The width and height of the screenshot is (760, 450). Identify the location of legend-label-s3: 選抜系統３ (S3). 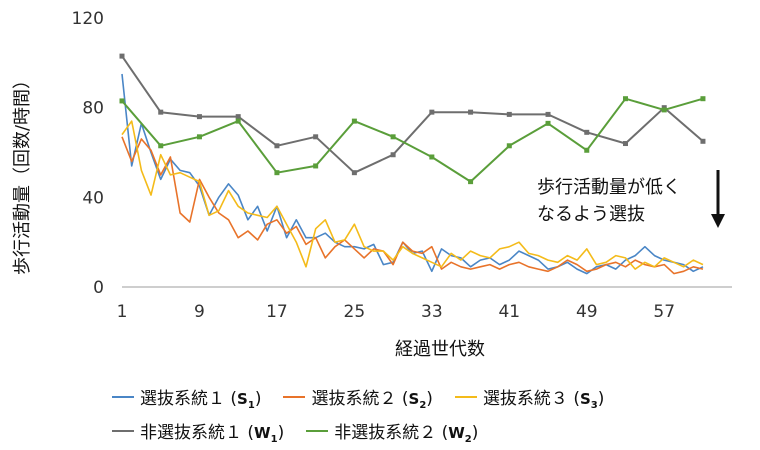
(543, 399).